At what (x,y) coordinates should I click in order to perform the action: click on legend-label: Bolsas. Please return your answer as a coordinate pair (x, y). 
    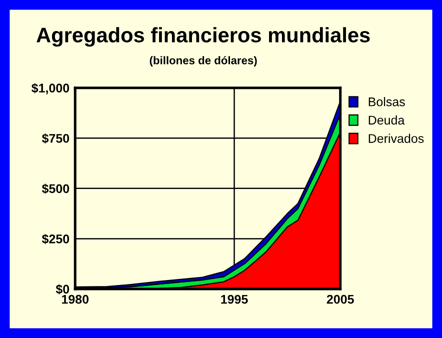
    Looking at the image, I should click on (386, 101).